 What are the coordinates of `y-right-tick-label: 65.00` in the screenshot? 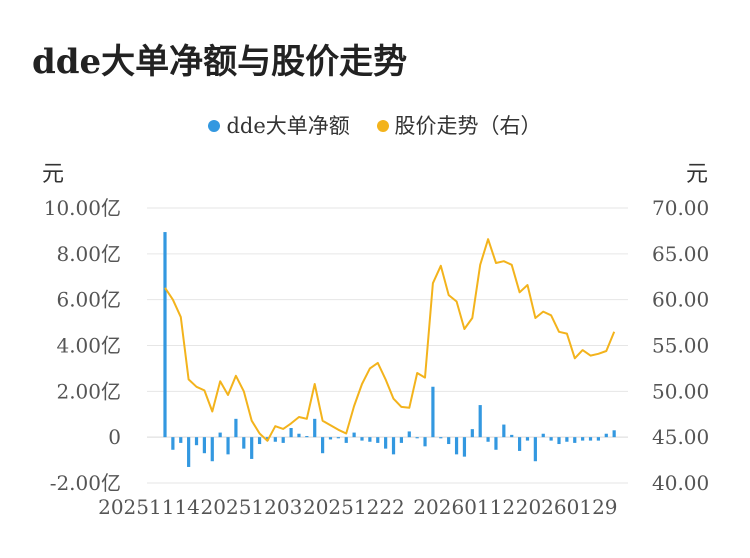 It's located at (680, 254).